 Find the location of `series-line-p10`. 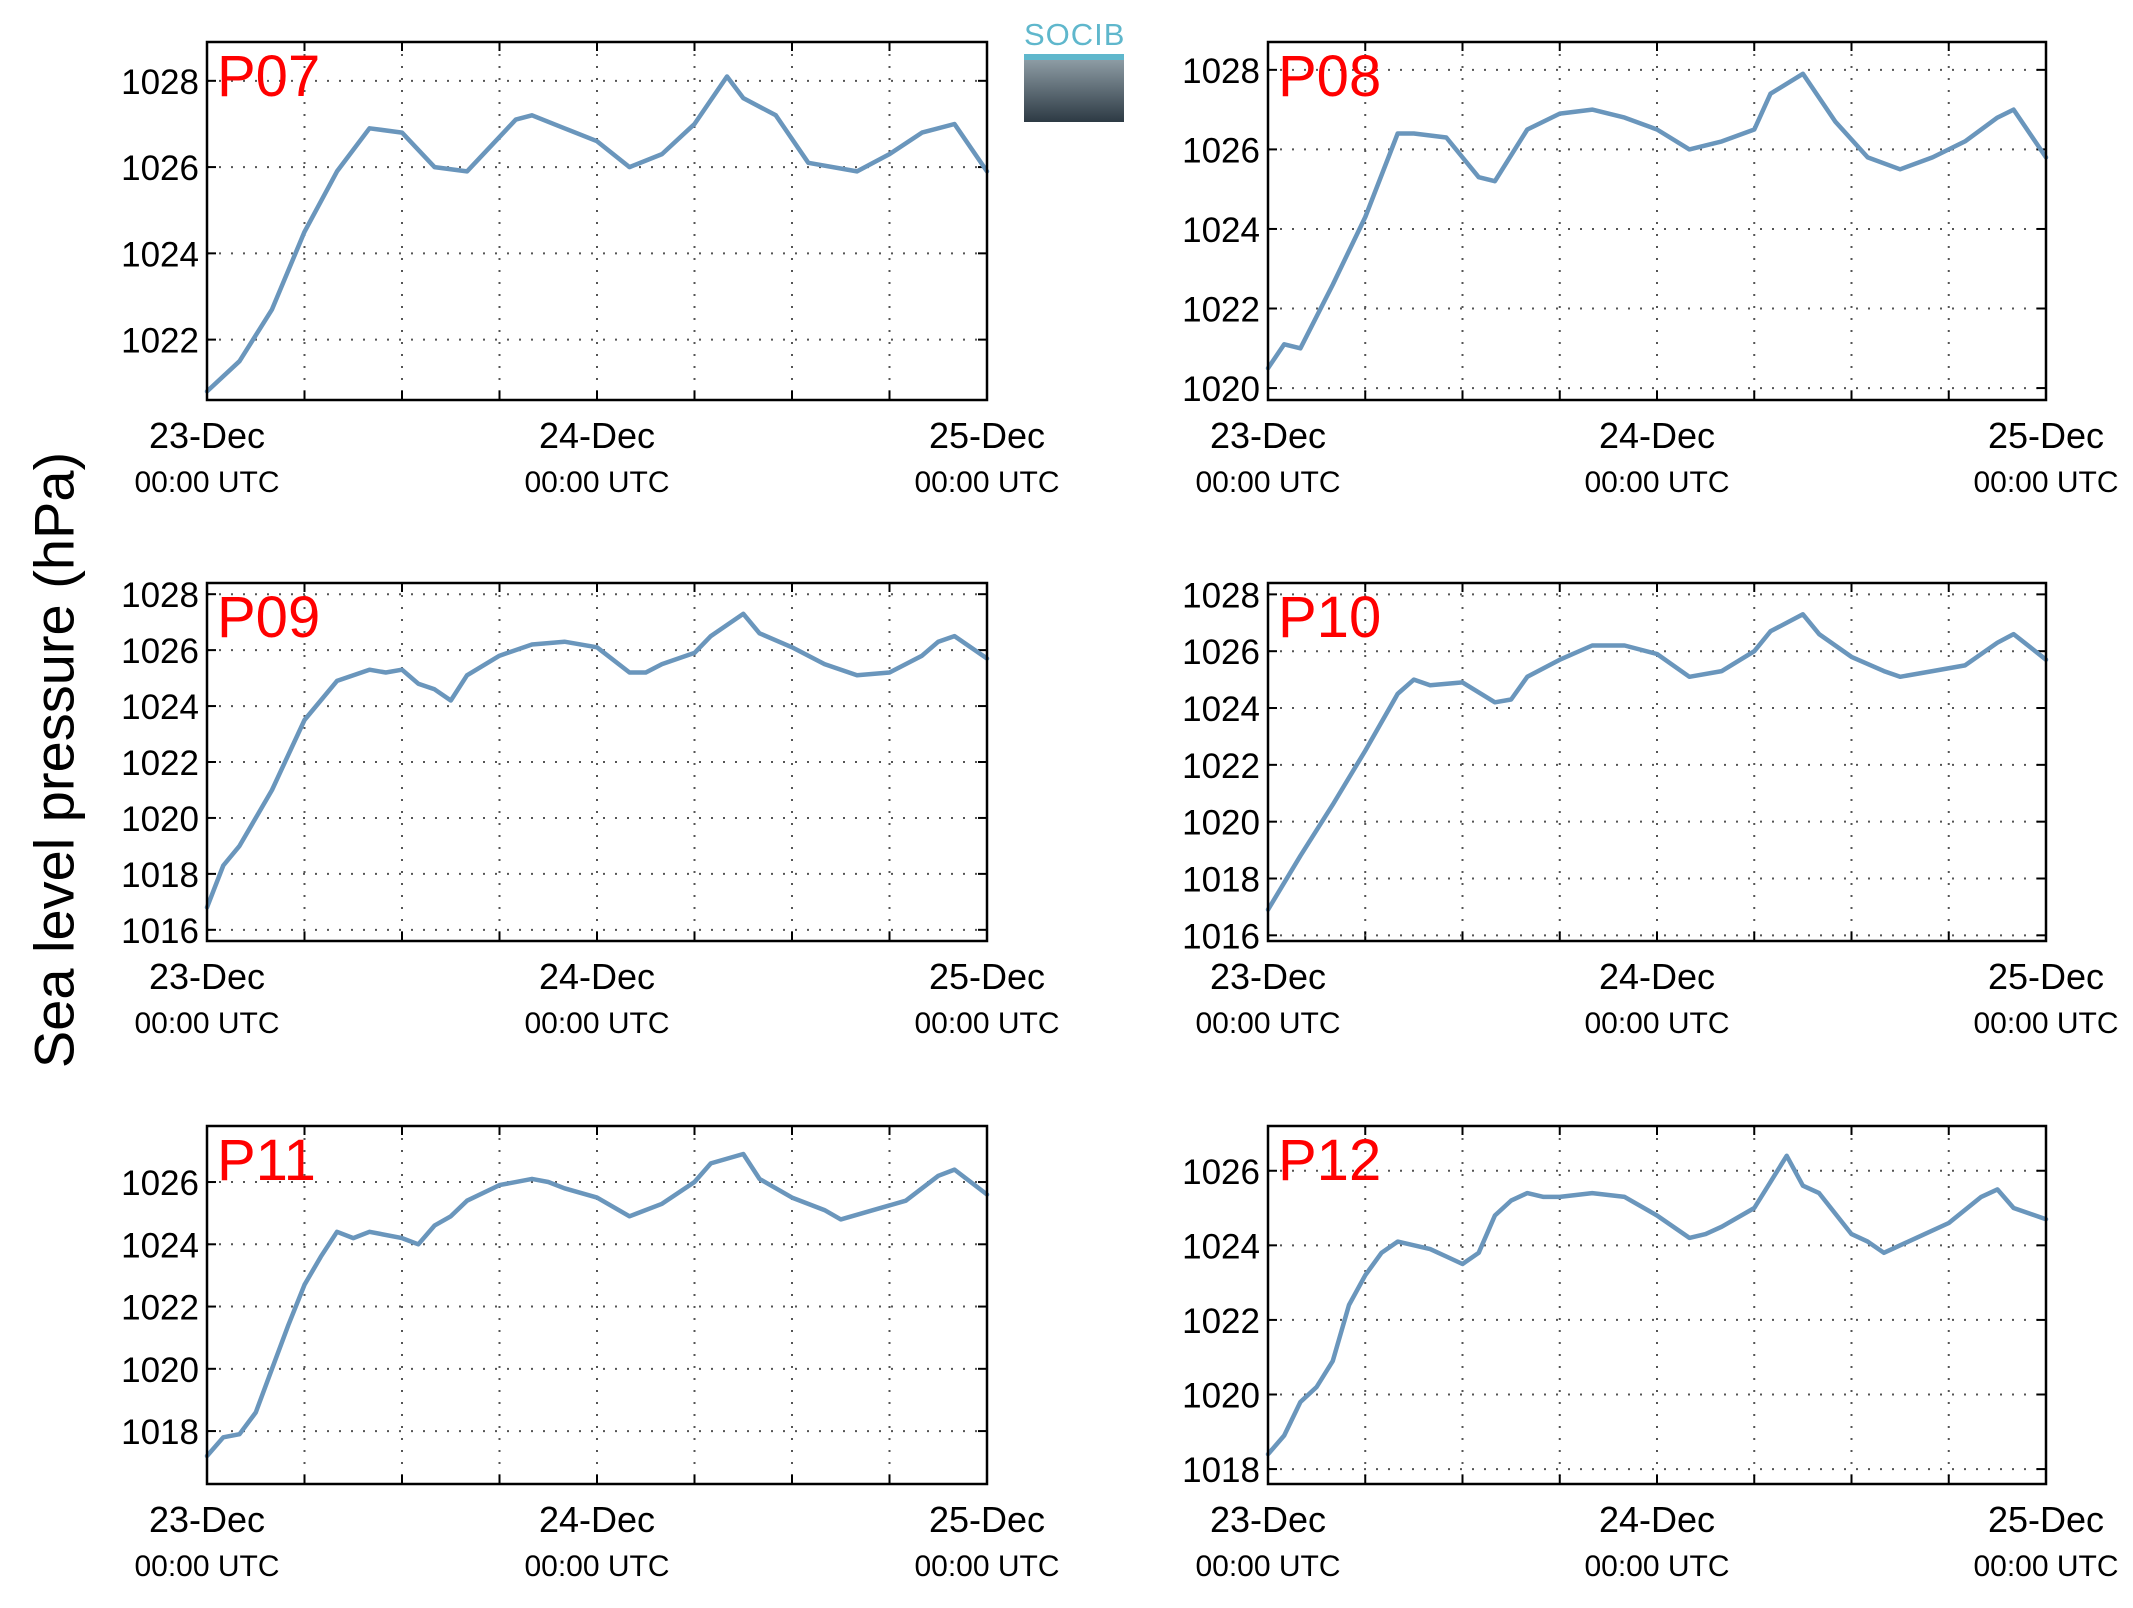

series-line-p10 is located at coordinates (1657, 762).